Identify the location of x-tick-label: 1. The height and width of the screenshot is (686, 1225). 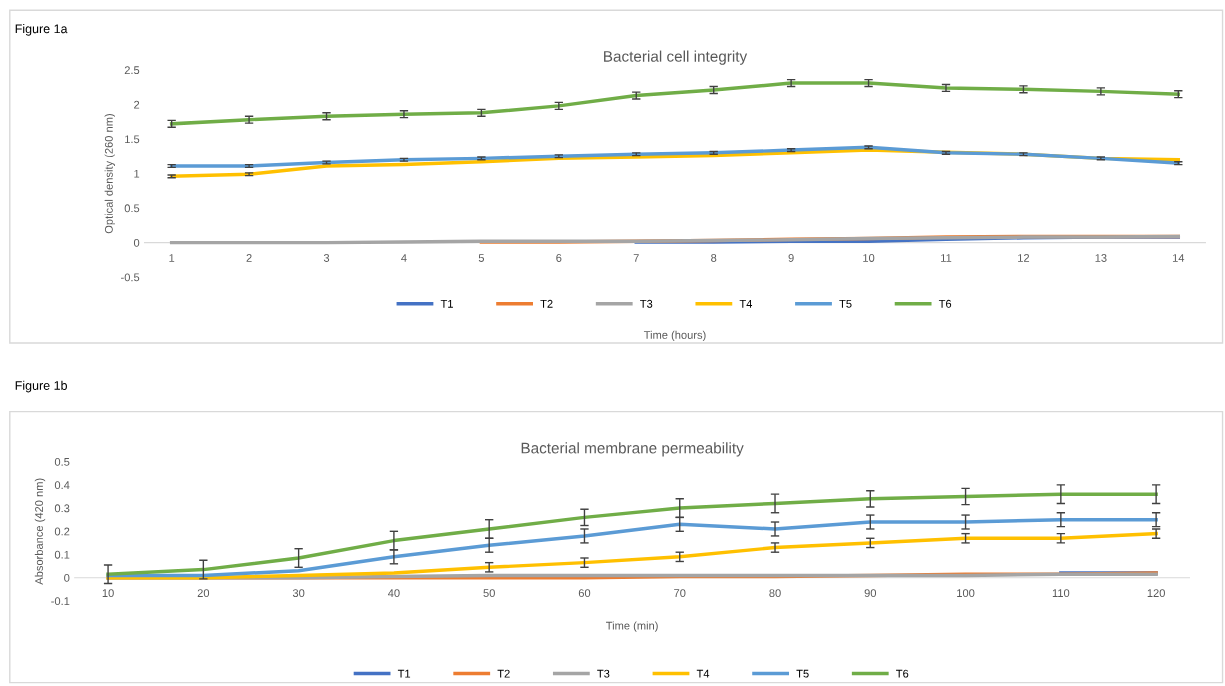
(172, 258).